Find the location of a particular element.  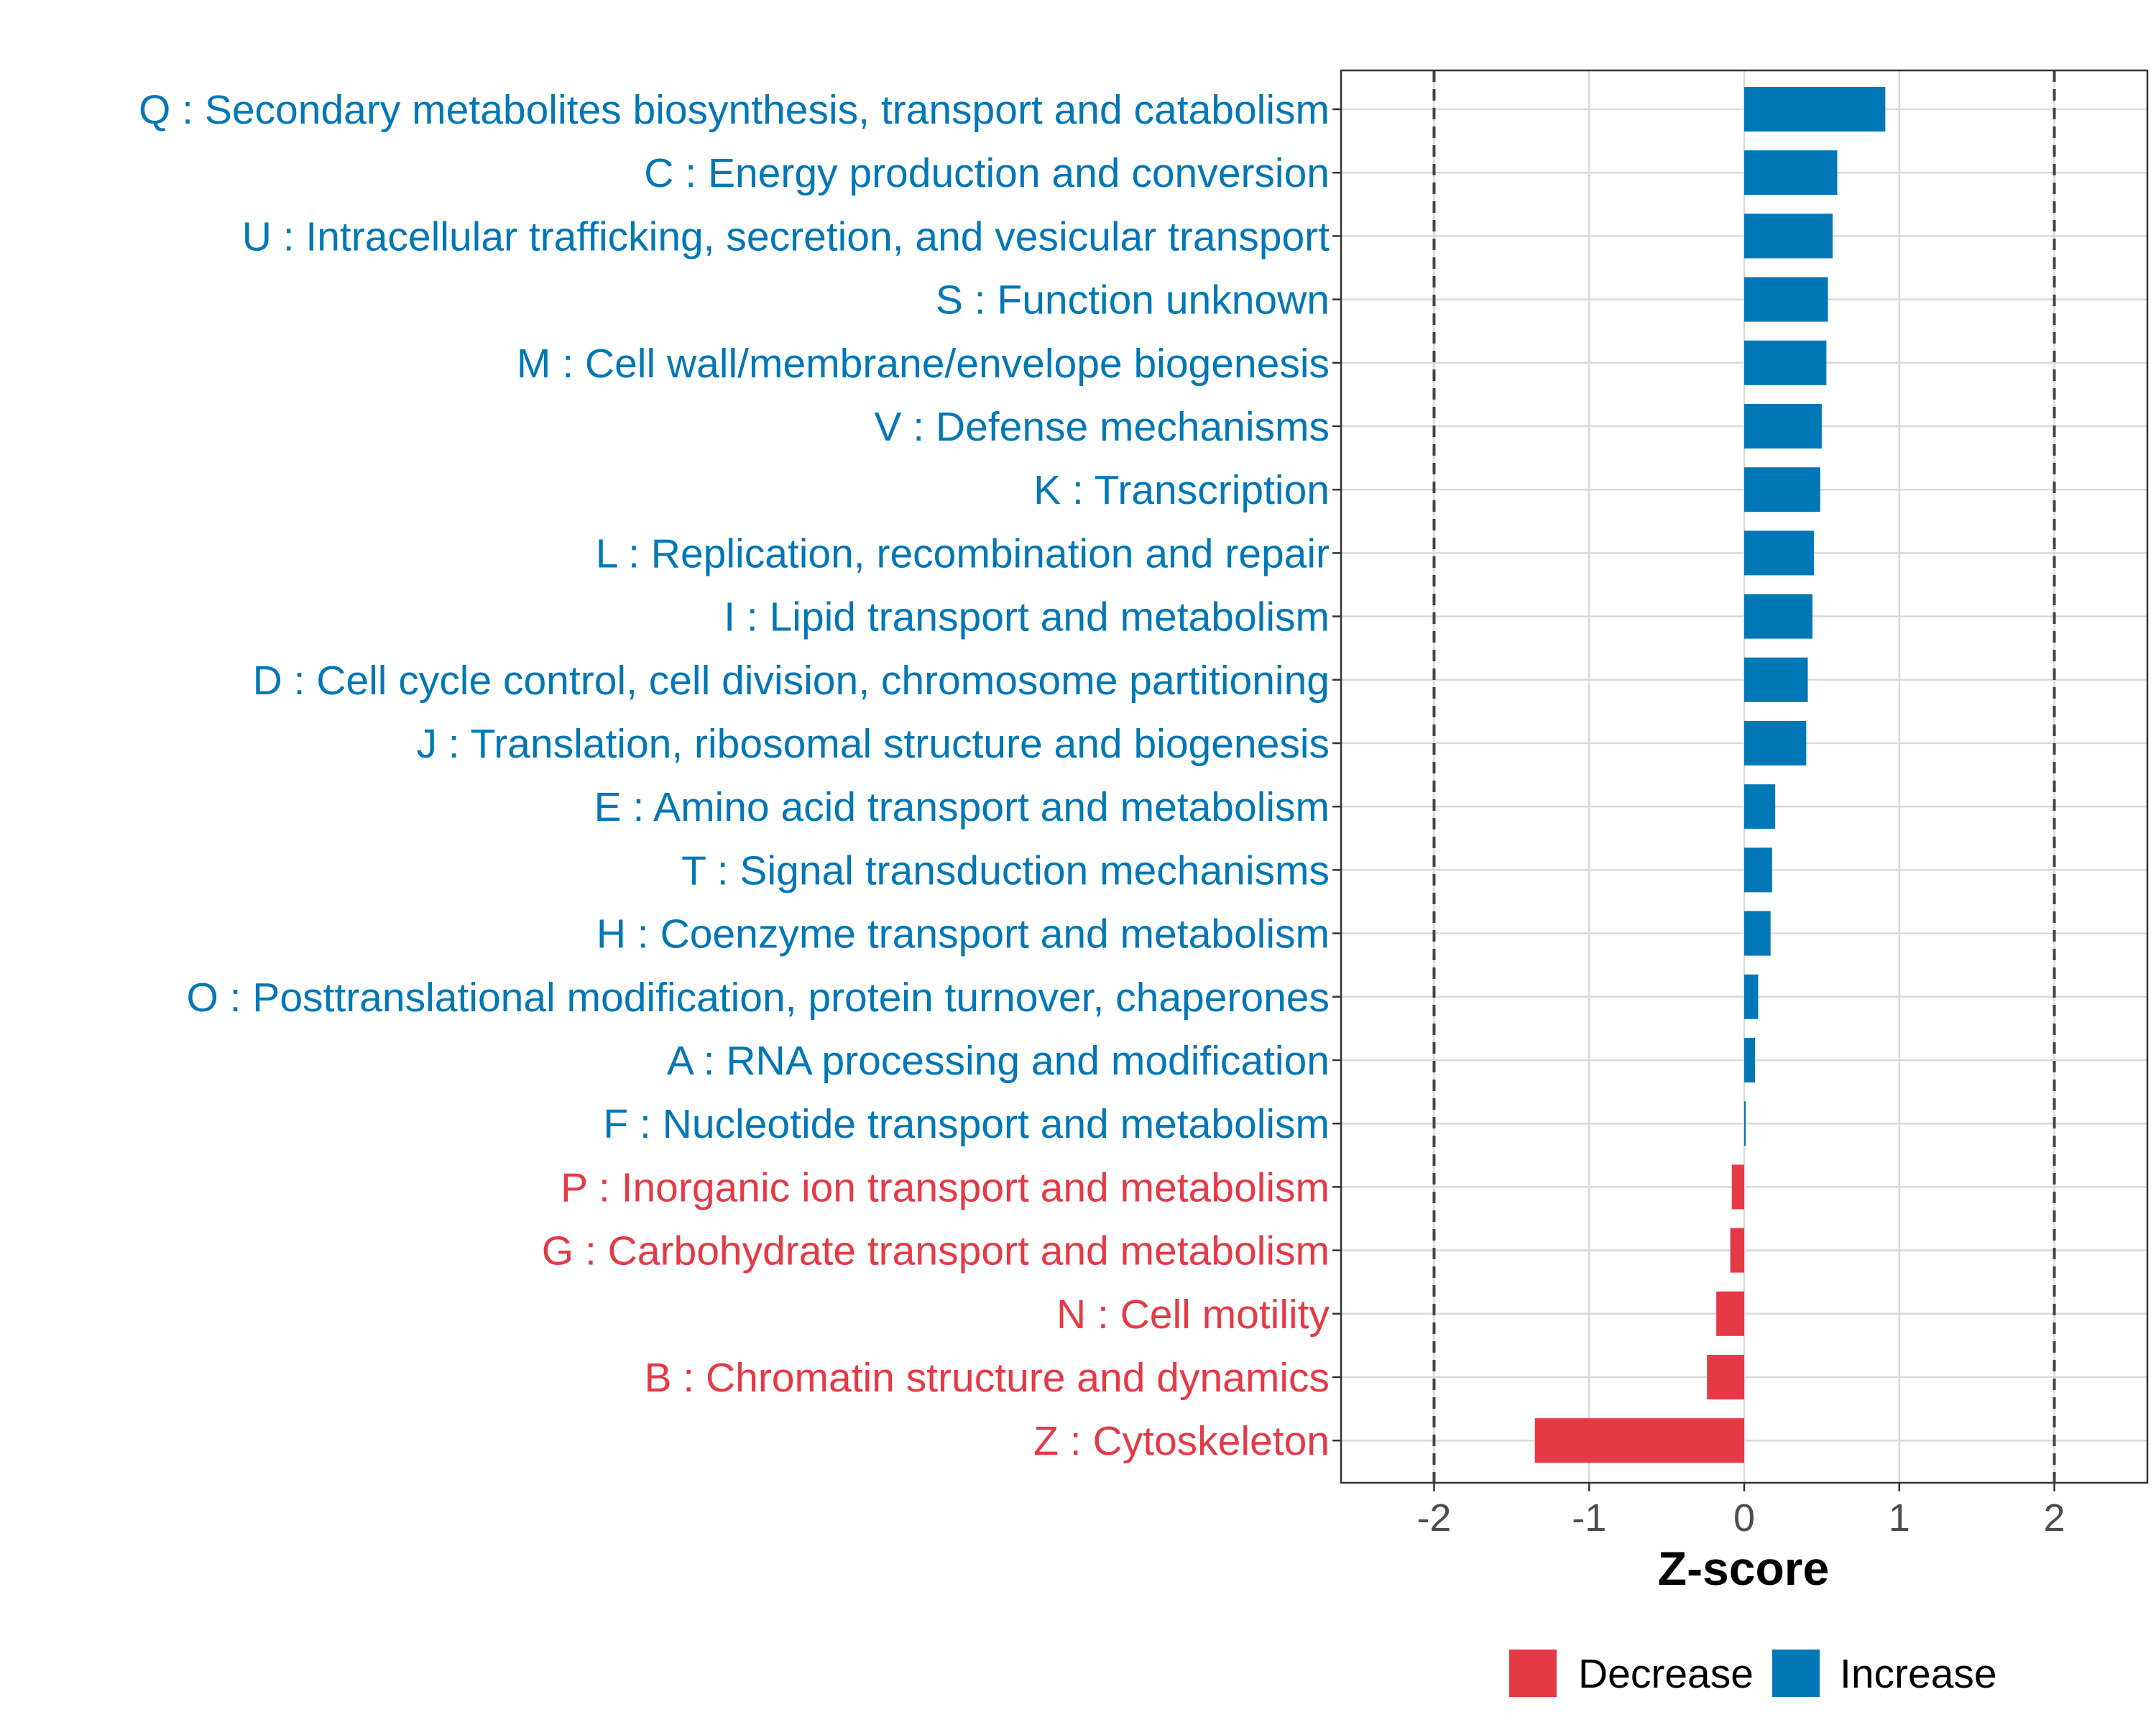

category-label: I : Lipid transport and metabolism is located at coordinates (1027, 617).